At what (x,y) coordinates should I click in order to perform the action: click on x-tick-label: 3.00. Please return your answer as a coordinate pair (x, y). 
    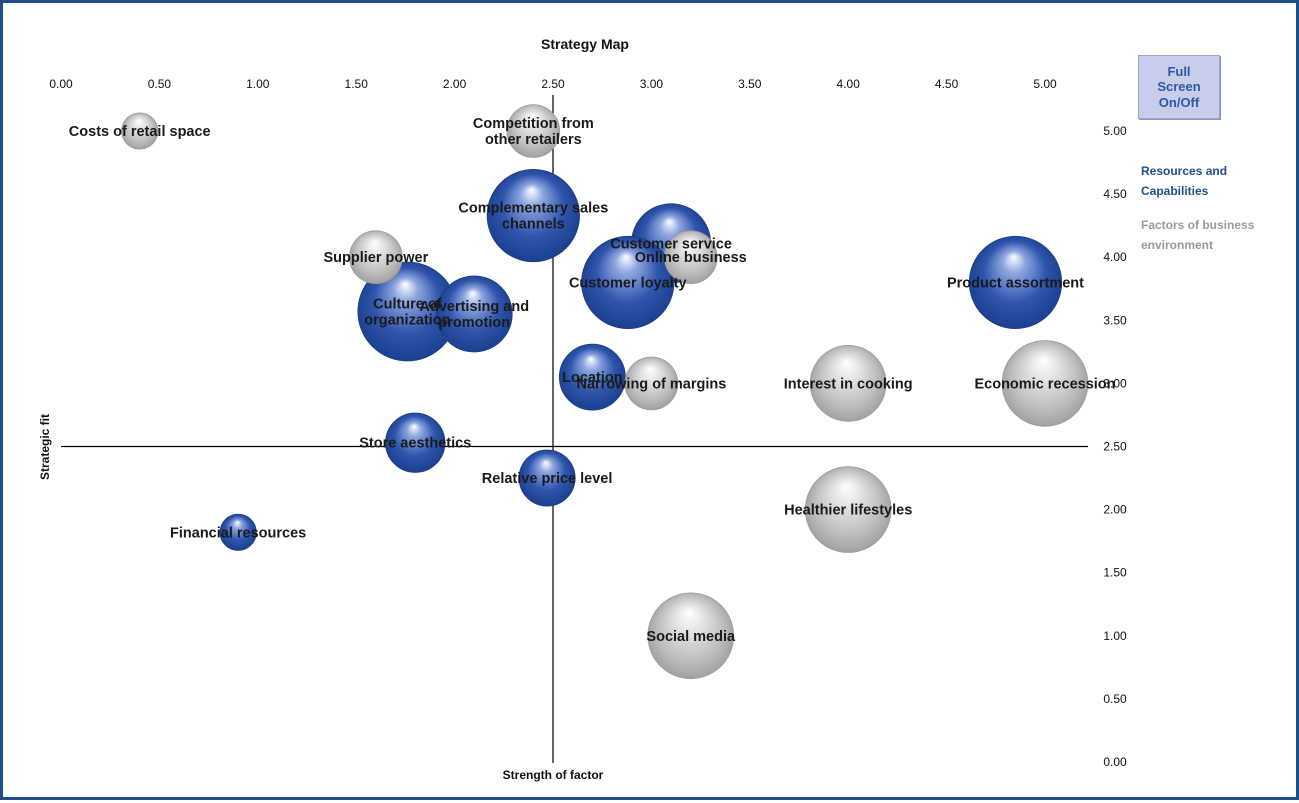
    Looking at the image, I should click on (652, 84).